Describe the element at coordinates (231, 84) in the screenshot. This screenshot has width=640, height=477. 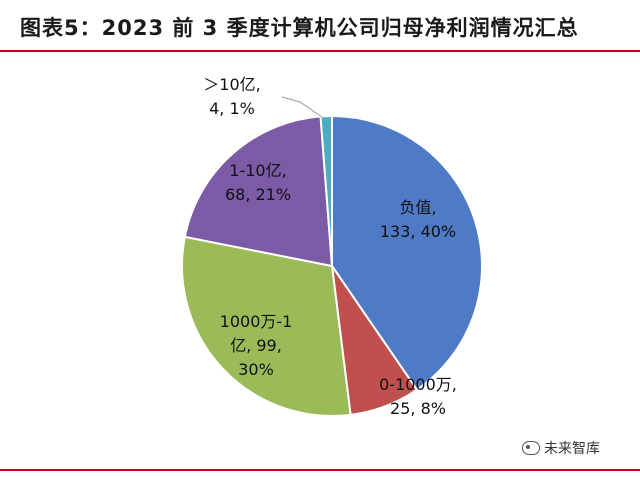
I see `data-label-line: ＞10亿,` at that location.